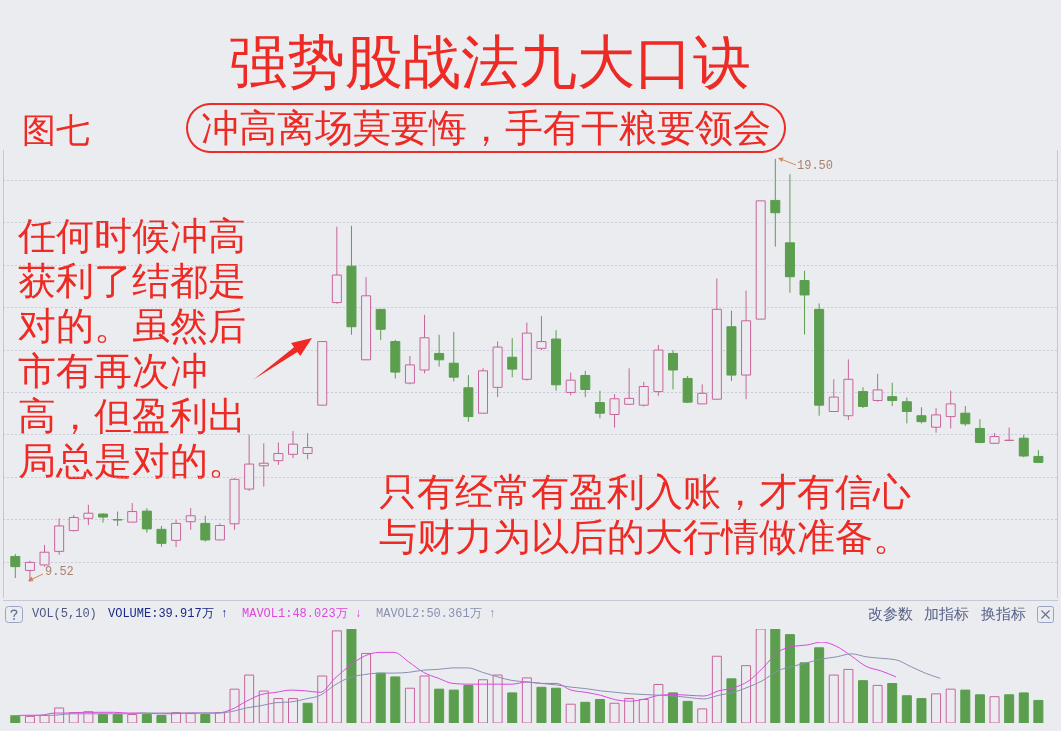 The image size is (1061, 731). Describe the element at coordinates (486, 128) in the screenshot. I see `chart-subtitle: 冲高离场莫要悔，手有干粮要领会` at that location.